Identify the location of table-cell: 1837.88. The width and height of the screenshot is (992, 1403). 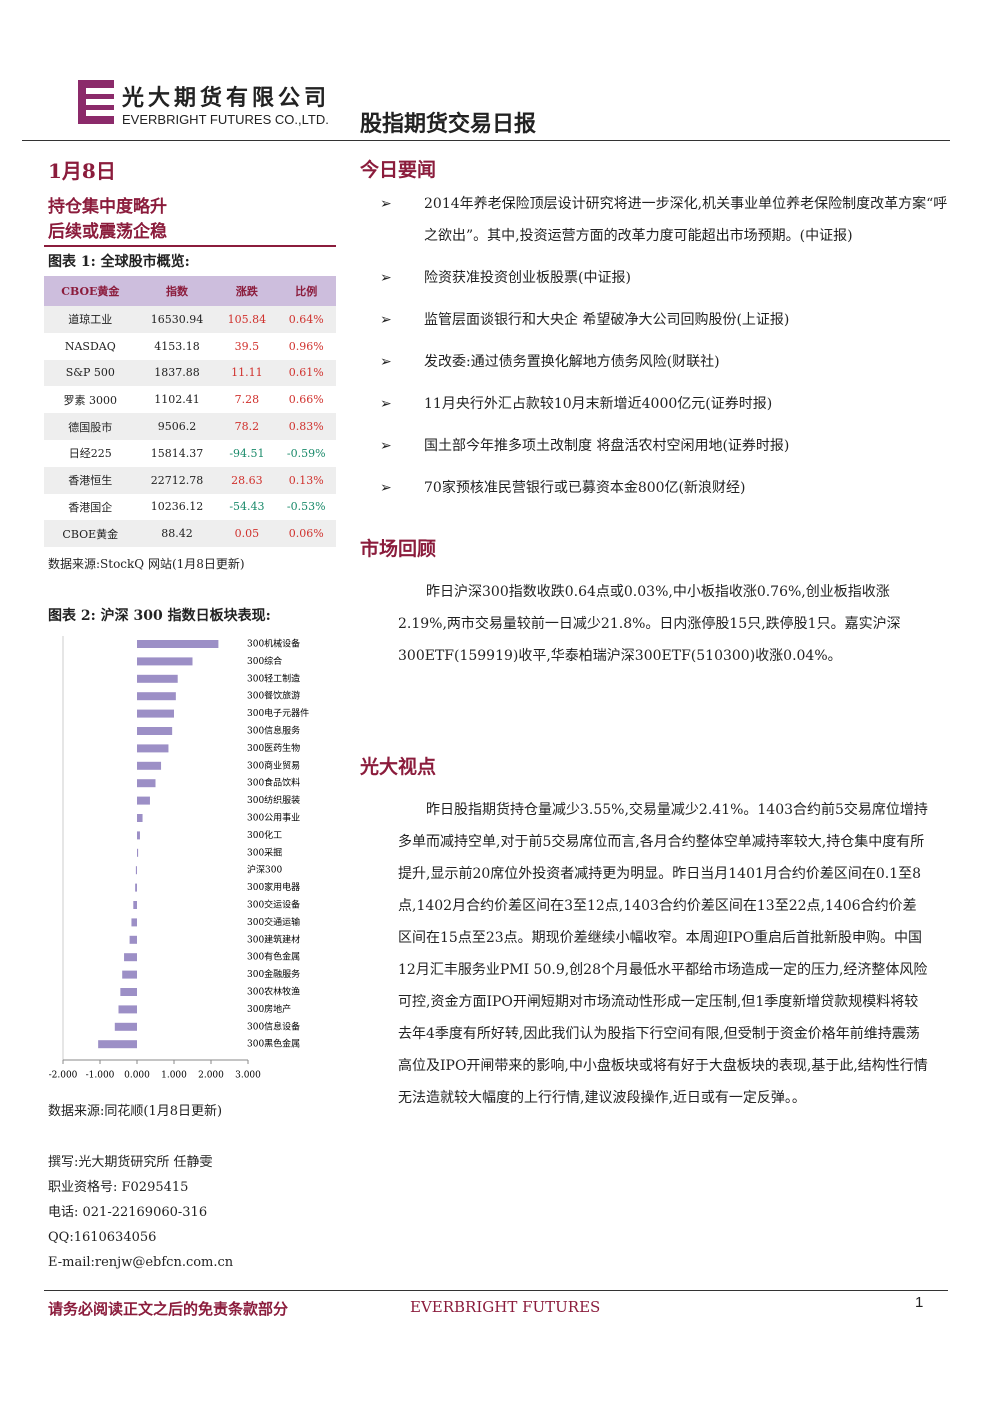
(177, 373).